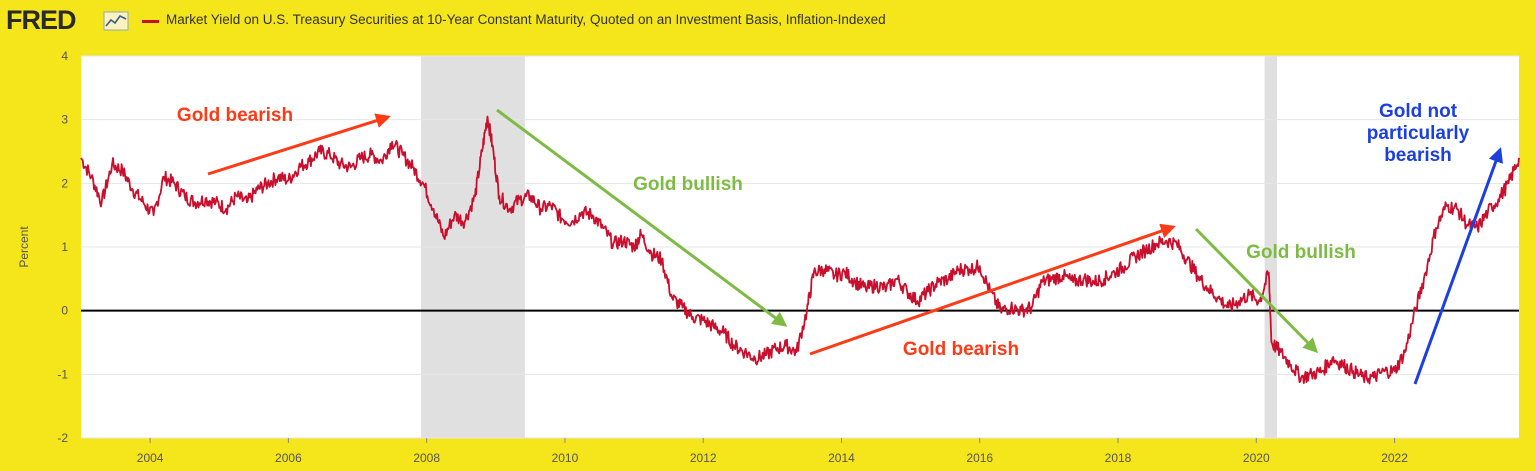 The image size is (1536, 471). What do you see at coordinates (565, 458) in the screenshot?
I see `x-tick-label: 2010` at bounding box center [565, 458].